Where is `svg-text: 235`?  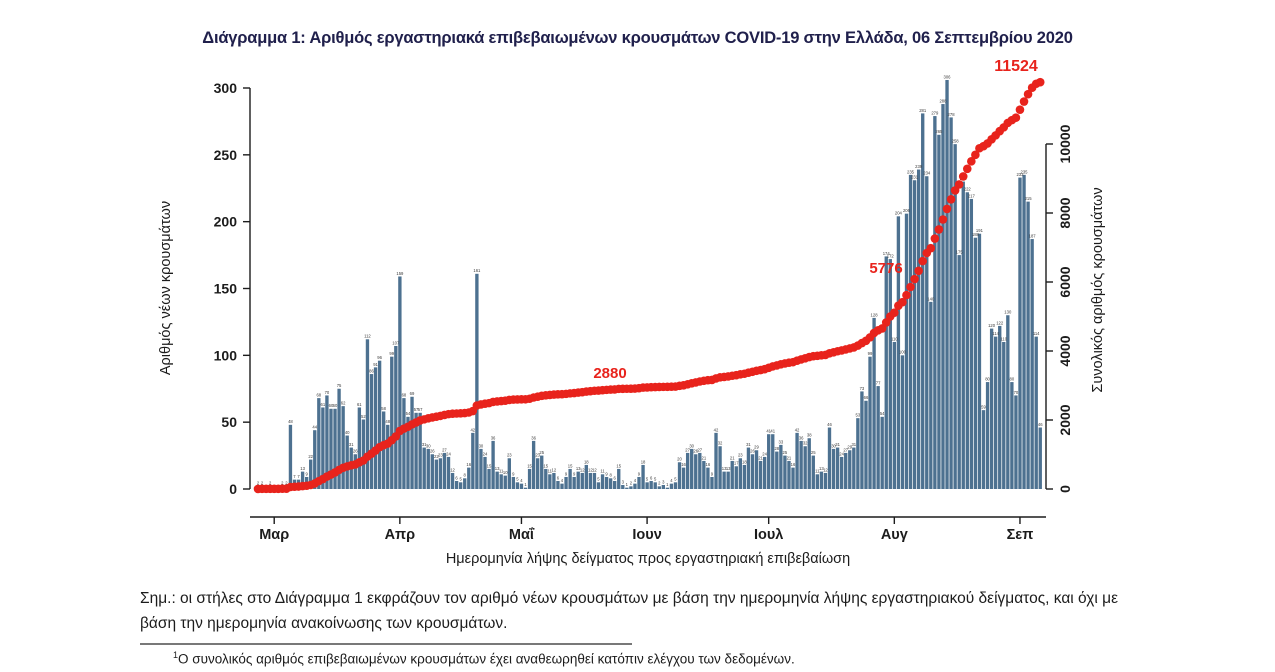 svg-text: 235 is located at coordinates (1025, 171).